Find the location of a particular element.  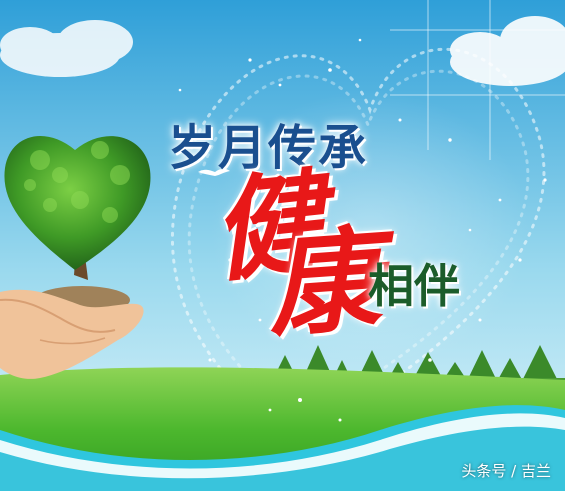

bird is located at coordinates (214, 172).